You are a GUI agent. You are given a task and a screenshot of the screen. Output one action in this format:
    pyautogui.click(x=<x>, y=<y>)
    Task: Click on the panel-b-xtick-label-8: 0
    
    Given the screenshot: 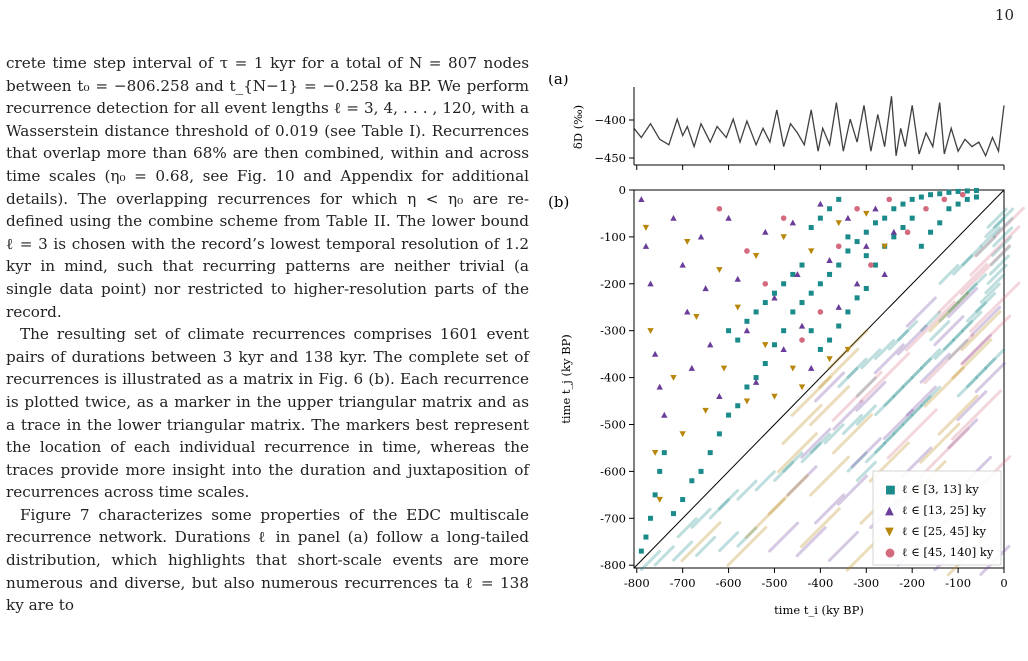 What is the action you would take?
    pyautogui.click(x=1003, y=583)
    